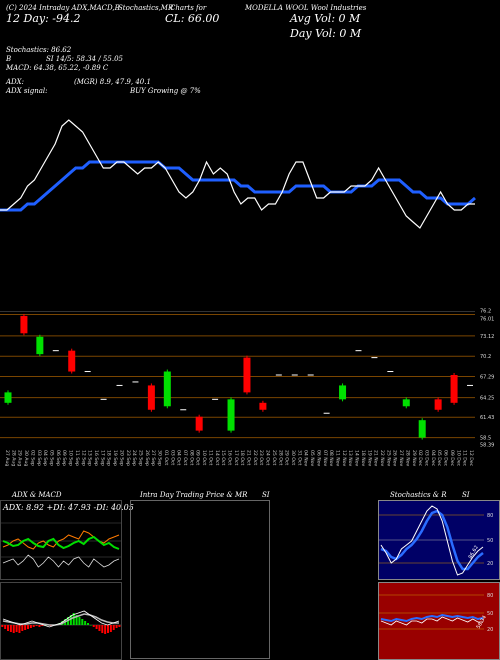 This screenshot has height=660, width=500. I want to click on stochastics-panel: 80 50 20 86.62, so click(439, 540).